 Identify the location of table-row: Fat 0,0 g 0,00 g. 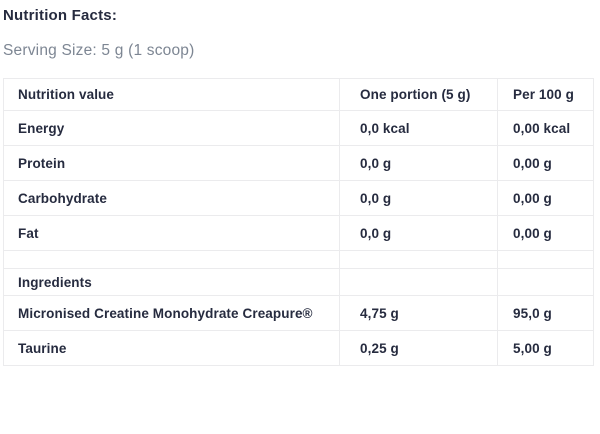
(298, 233).